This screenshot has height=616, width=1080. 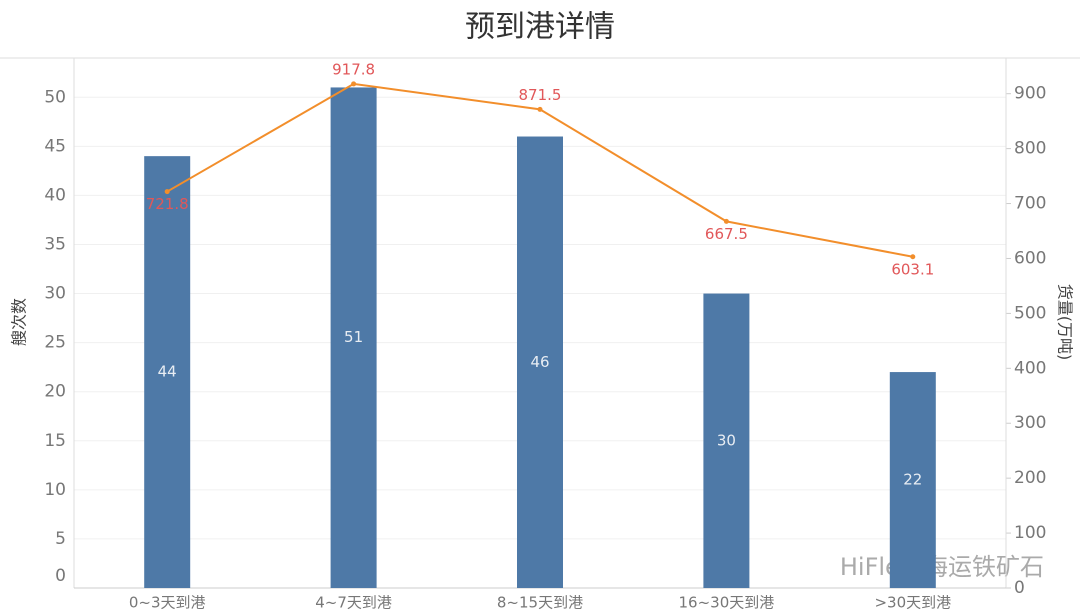 I want to click on y2-tick-label: 0, so click(x=1019, y=588).